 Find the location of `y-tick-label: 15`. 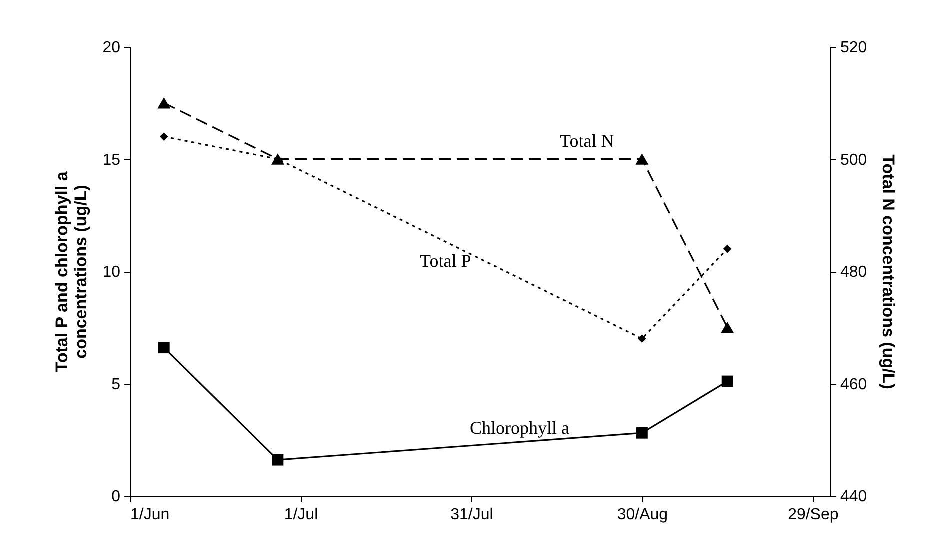

y-tick-label: 15 is located at coordinates (111, 160).